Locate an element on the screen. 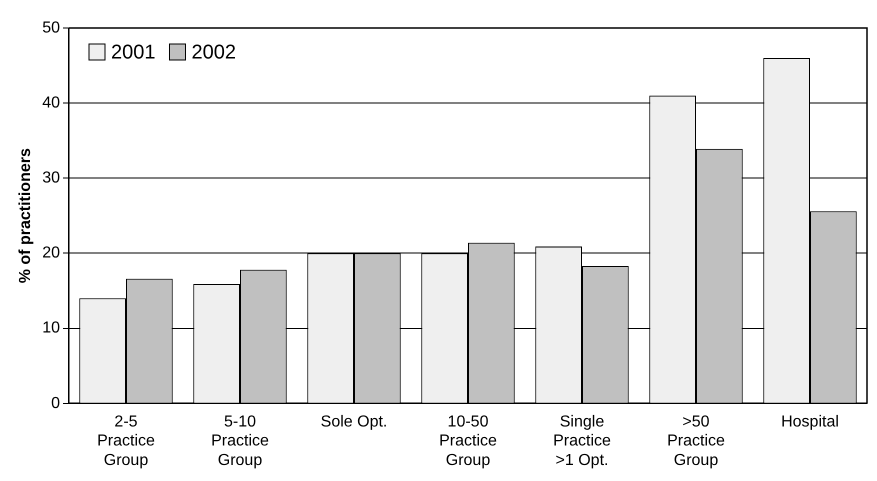  y-axis-title: % of practitioners is located at coordinates (25, 216).